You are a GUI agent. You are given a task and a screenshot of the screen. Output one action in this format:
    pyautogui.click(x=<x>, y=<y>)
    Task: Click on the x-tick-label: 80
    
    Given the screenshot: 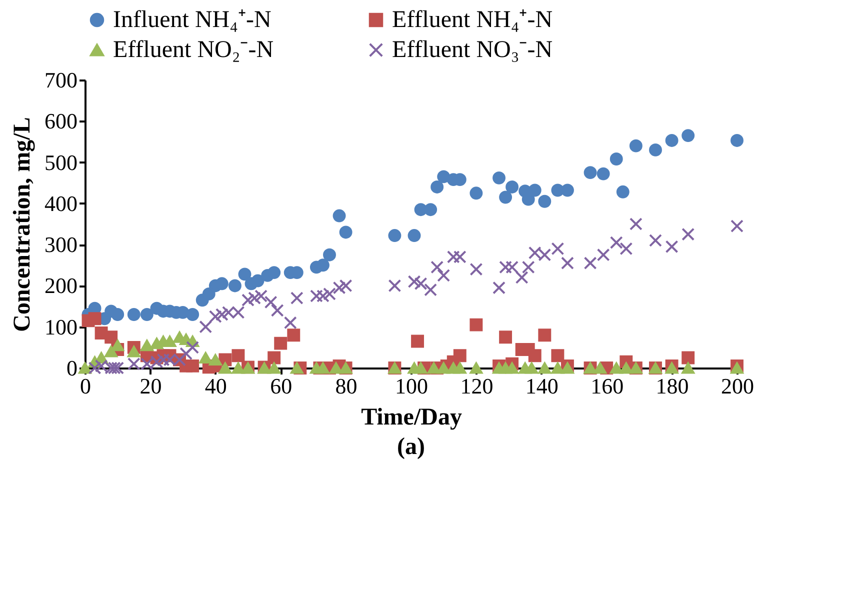 What is the action you would take?
    pyautogui.click(x=346, y=386)
    